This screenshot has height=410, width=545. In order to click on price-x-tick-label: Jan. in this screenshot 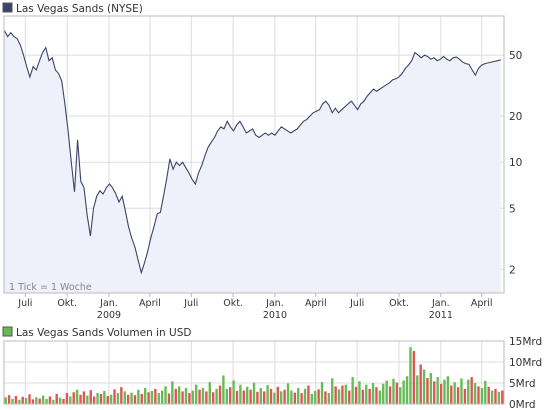, I will do `click(108, 303)`.